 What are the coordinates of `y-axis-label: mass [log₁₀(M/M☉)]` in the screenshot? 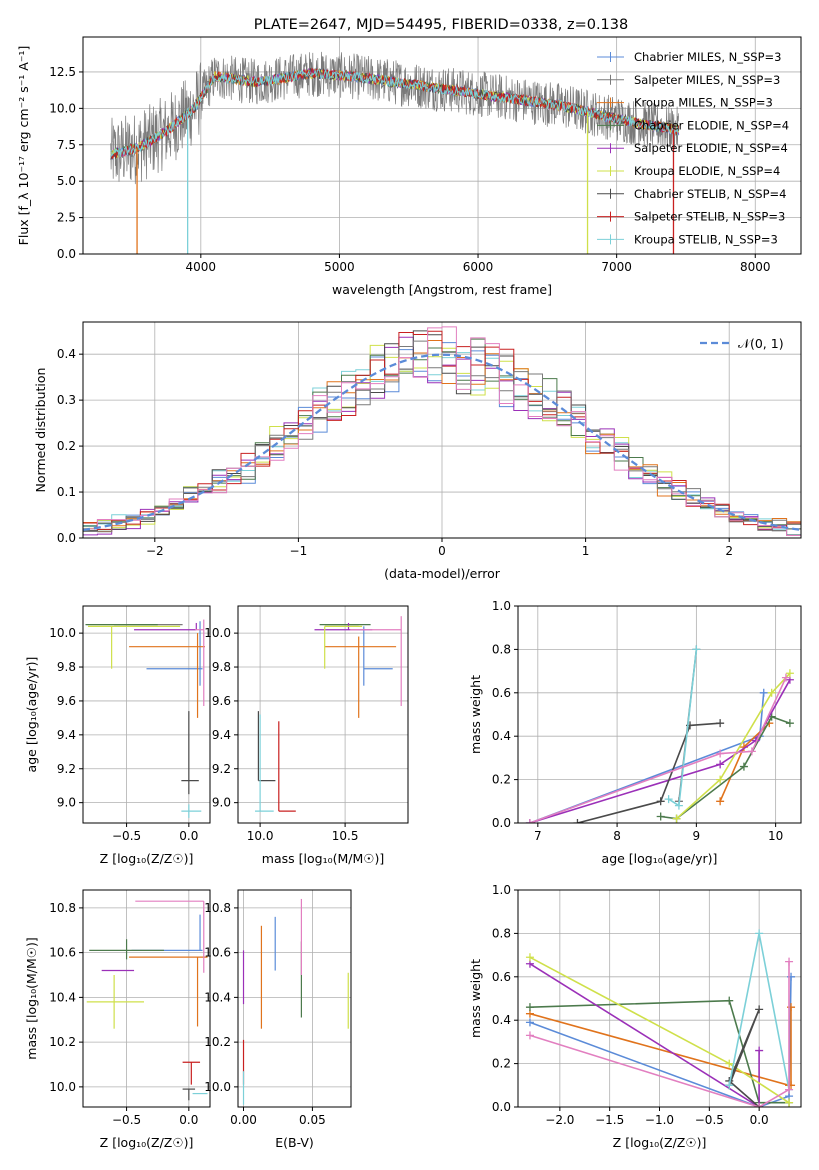 It's located at (31, 998).